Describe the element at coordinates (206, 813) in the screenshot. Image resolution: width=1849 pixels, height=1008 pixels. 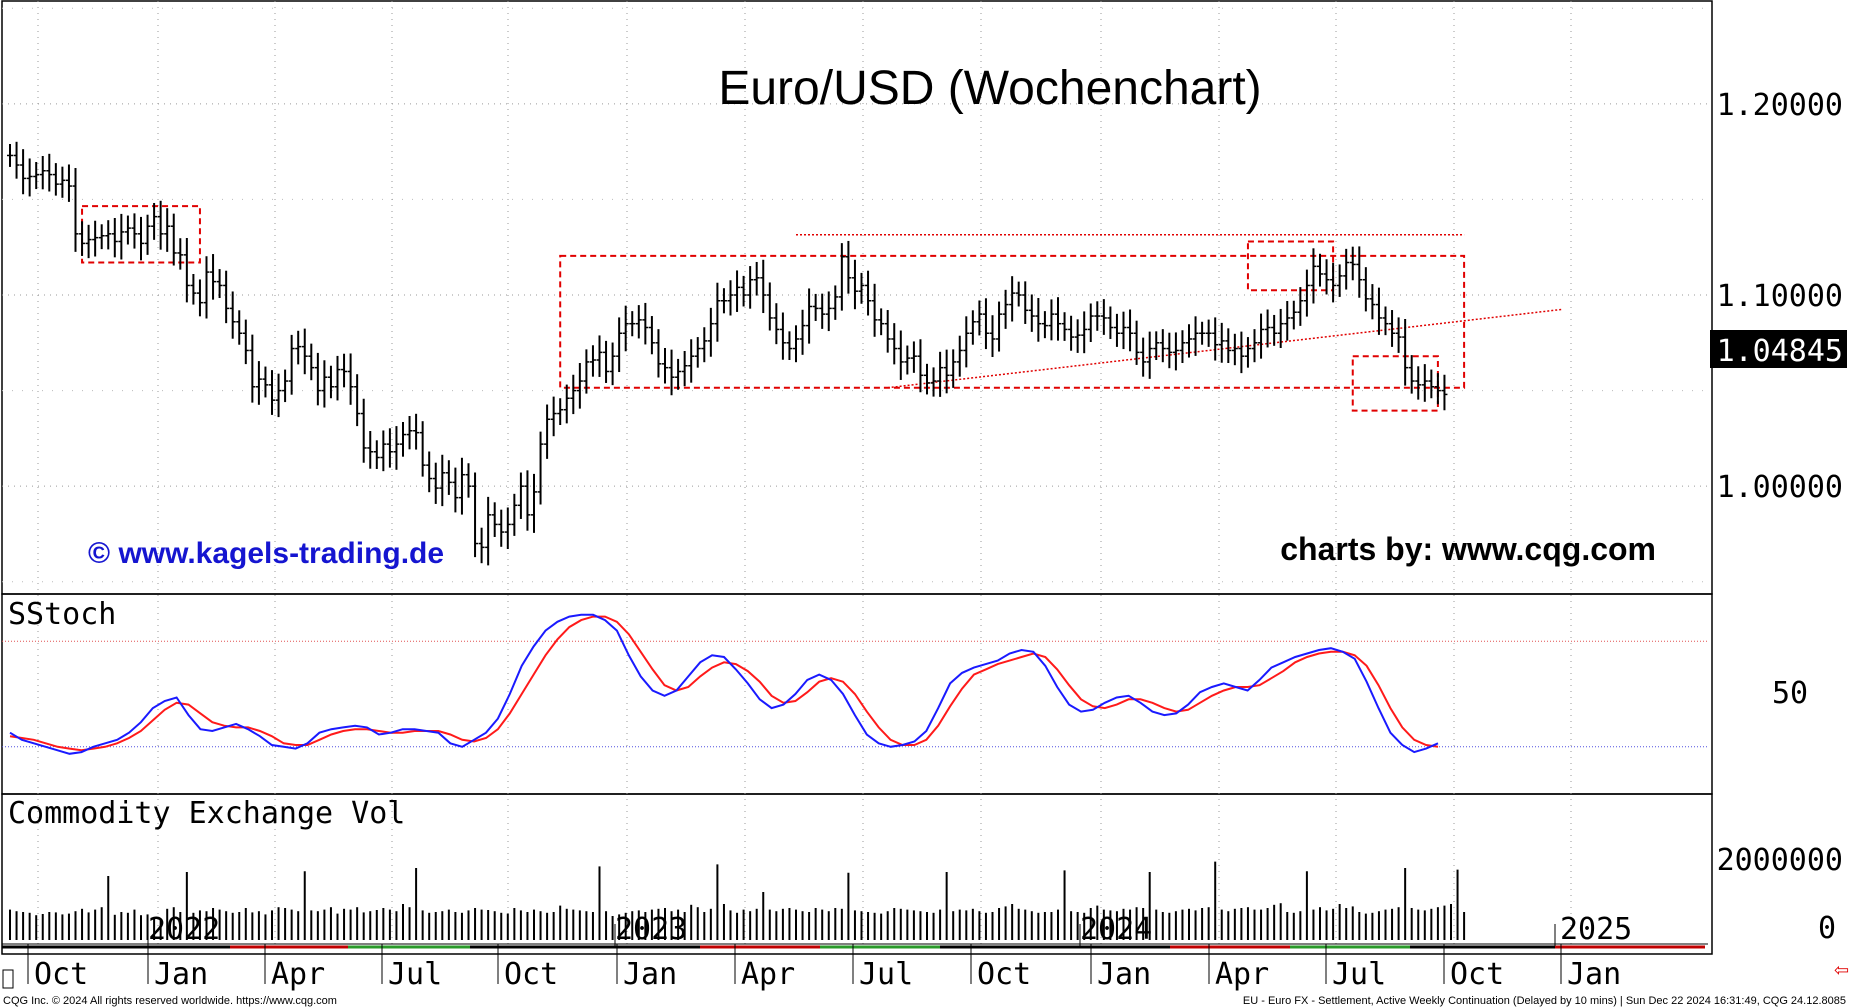
I see `volume-panel-title: Commodity Exchange Vol` at that location.